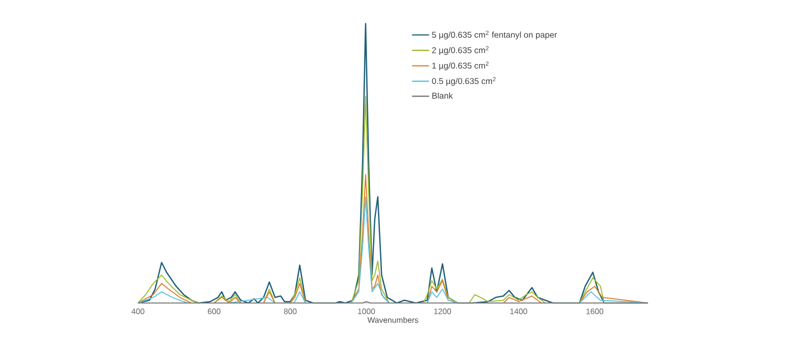 This screenshot has height=346, width=800. Describe the element at coordinates (464, 81) in the screenshot. I see `legend-label: 0.5 µg/0.635 cm$^{2}$` at that location.